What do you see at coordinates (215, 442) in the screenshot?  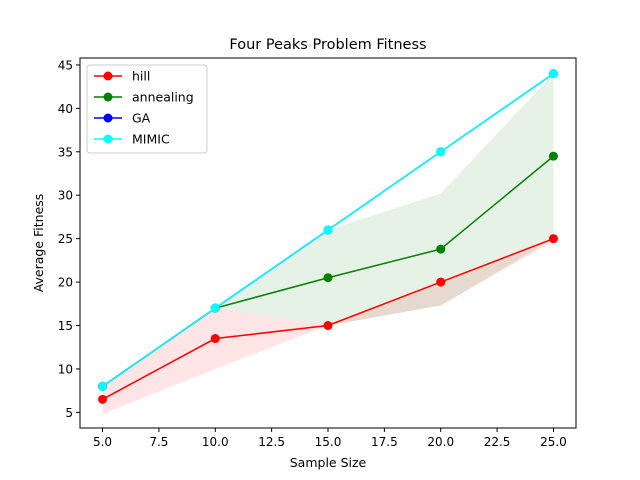 I see `x-tick-label: 10.0` at bounding box center [215, 442].